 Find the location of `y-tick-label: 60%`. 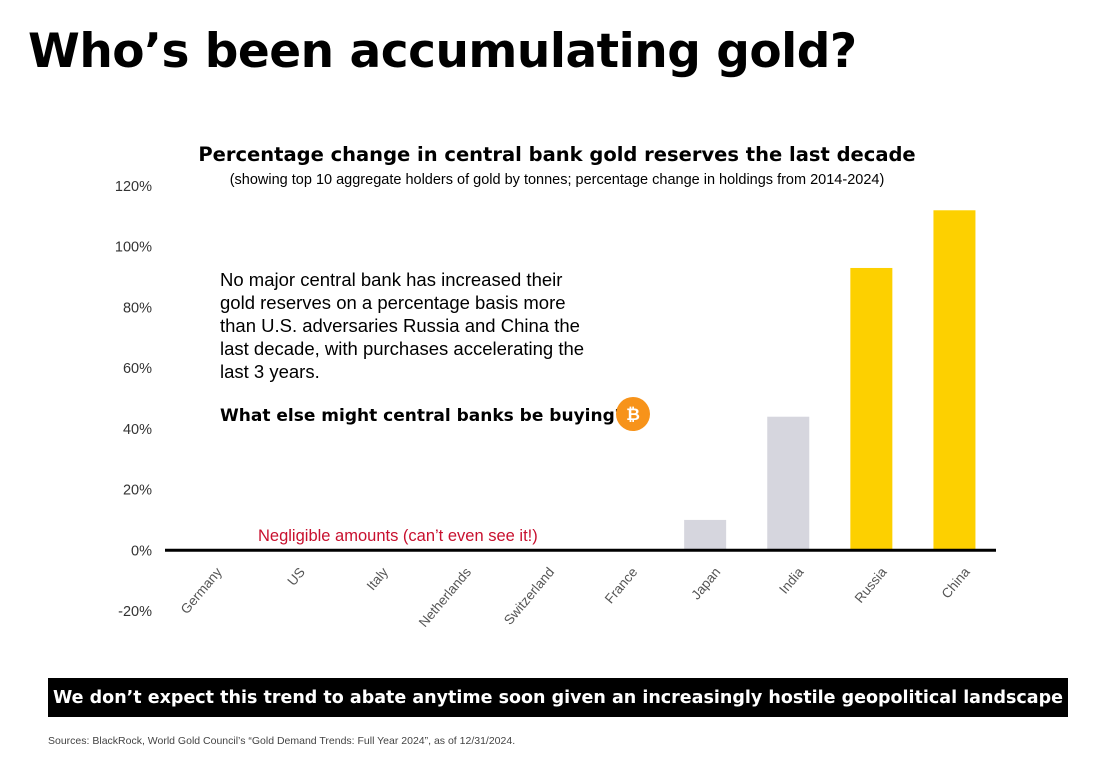

y-tick-label: 60% is located at coordinates (137, 369).